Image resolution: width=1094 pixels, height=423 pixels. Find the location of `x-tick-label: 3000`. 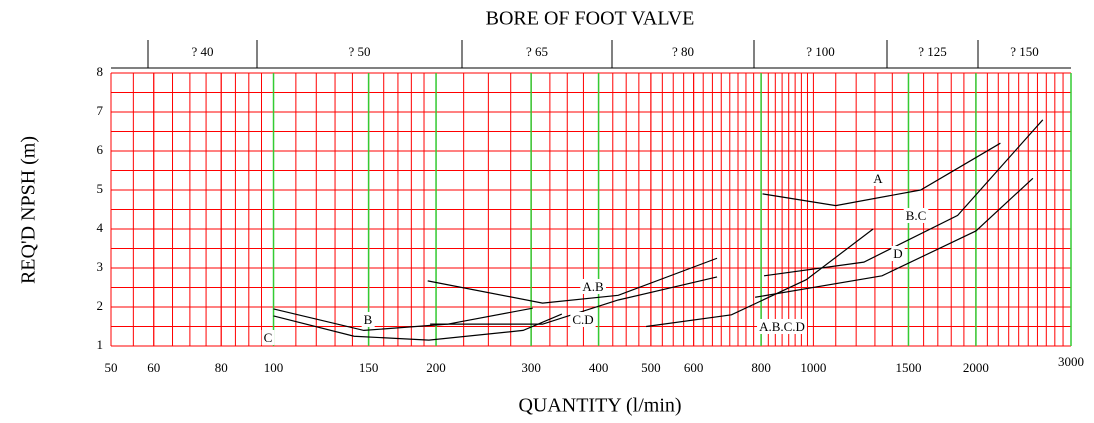

x-tick-label: 3000 is located at coordinates (1071, 361).